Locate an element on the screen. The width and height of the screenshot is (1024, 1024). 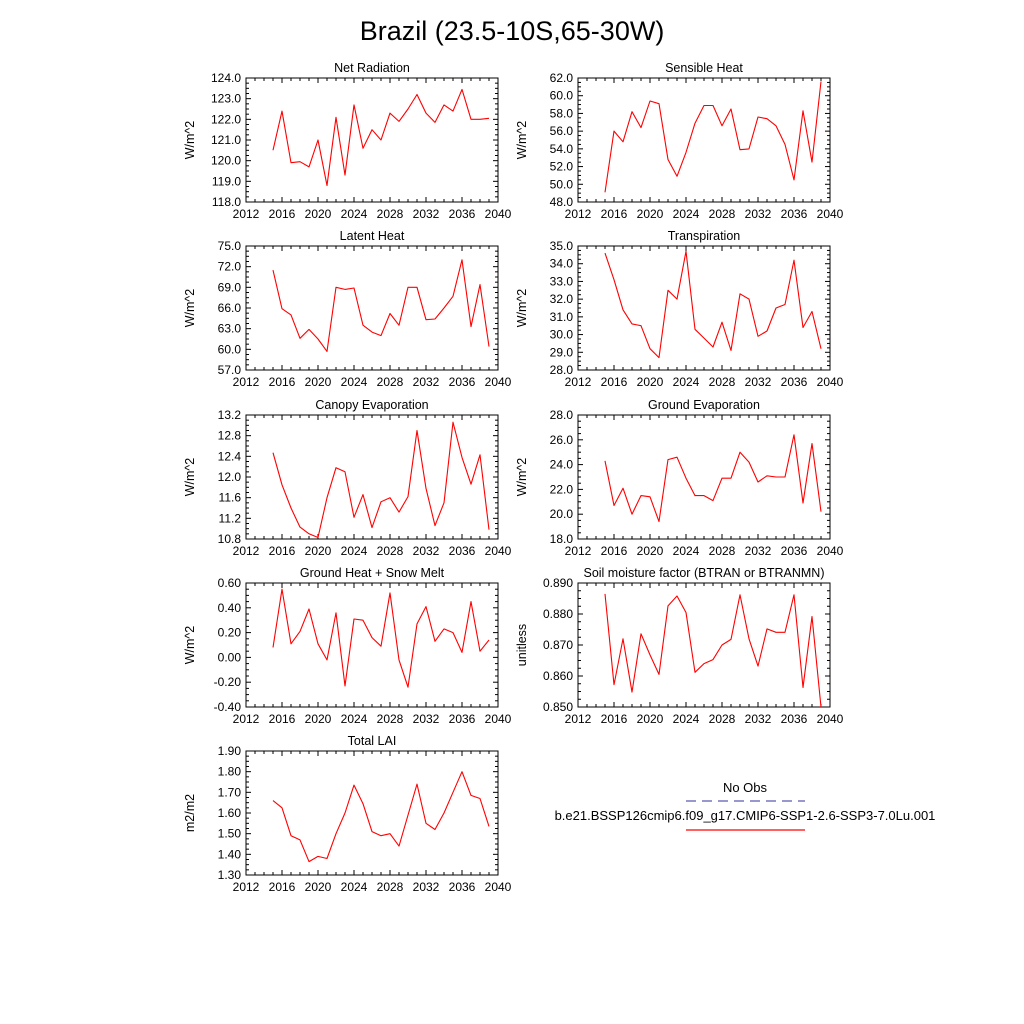
y-tick-label: 58.0 is located at coordinates (562, 113).